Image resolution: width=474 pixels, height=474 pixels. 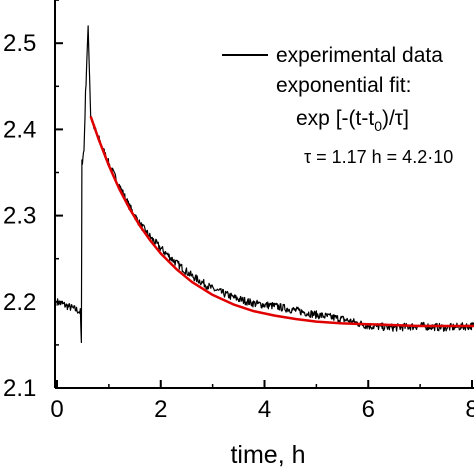 I want to click on legend-label-experimental: experimental data, so click(x=359, y=55).